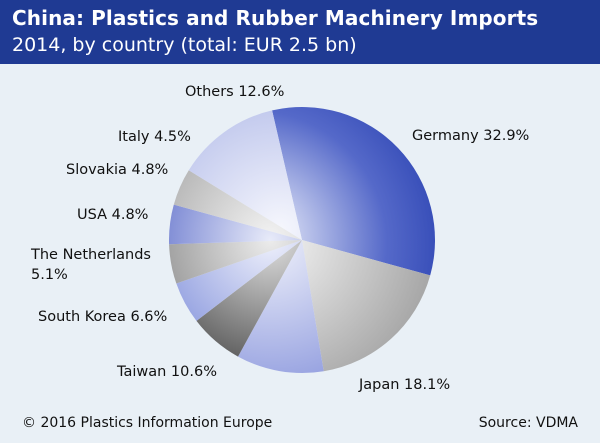  Describe the element at coordinates (147, 423) in the screenshot. I see `copyright-text: © 2016 Plastics Information Europe` at that location.